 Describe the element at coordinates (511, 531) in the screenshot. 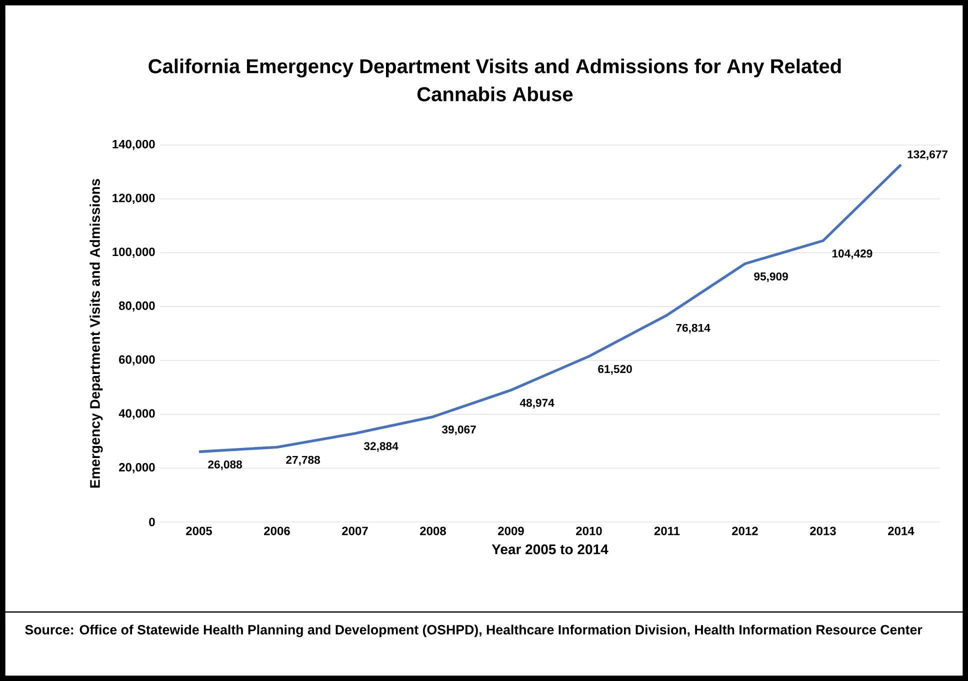

I see `x-tick-label: 2009` at that location.